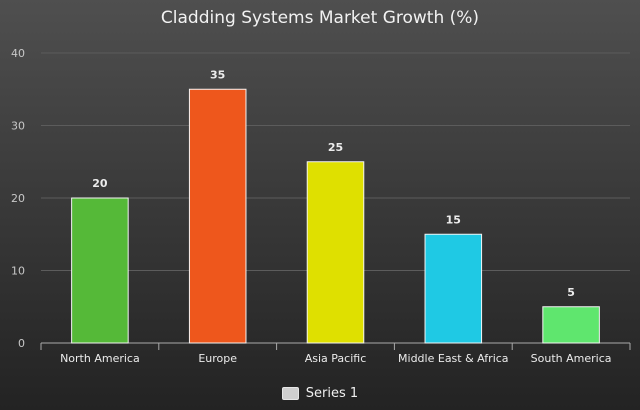 The height and width of the screenshot is (410, 640). I want to click on x-tick-label: Asia Pacific, so click(336, 358).